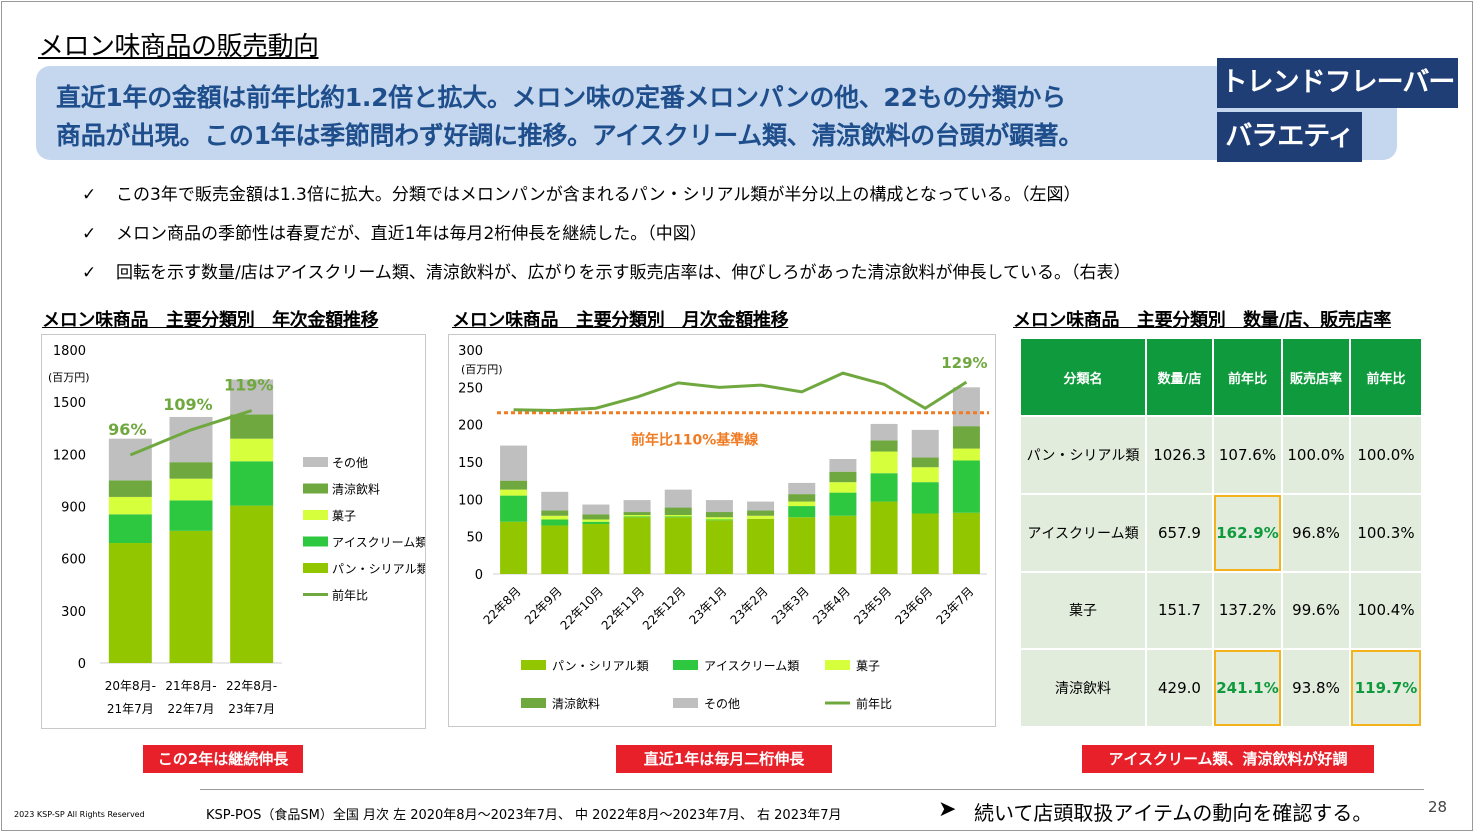 The height and width of the screenshot is (832, 1474). Describe the element at coordinates (831, 605) in the screenshot. I see `x-tick-label: 23年4月` at that location.